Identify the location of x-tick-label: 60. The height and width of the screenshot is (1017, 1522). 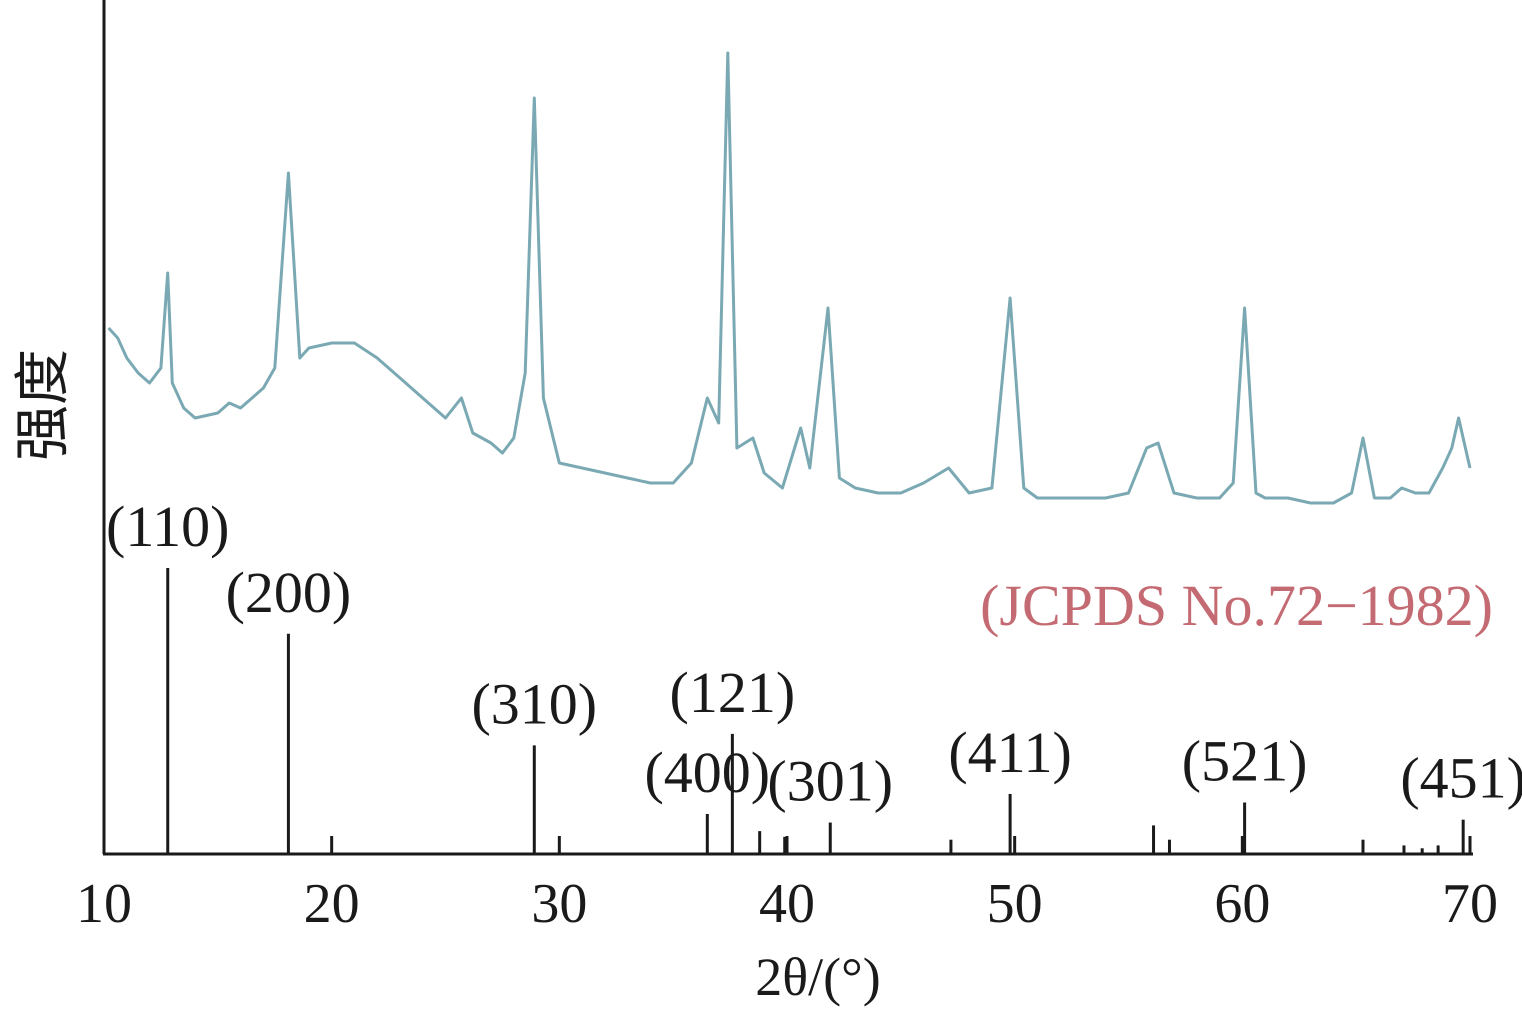
(1242, 904).